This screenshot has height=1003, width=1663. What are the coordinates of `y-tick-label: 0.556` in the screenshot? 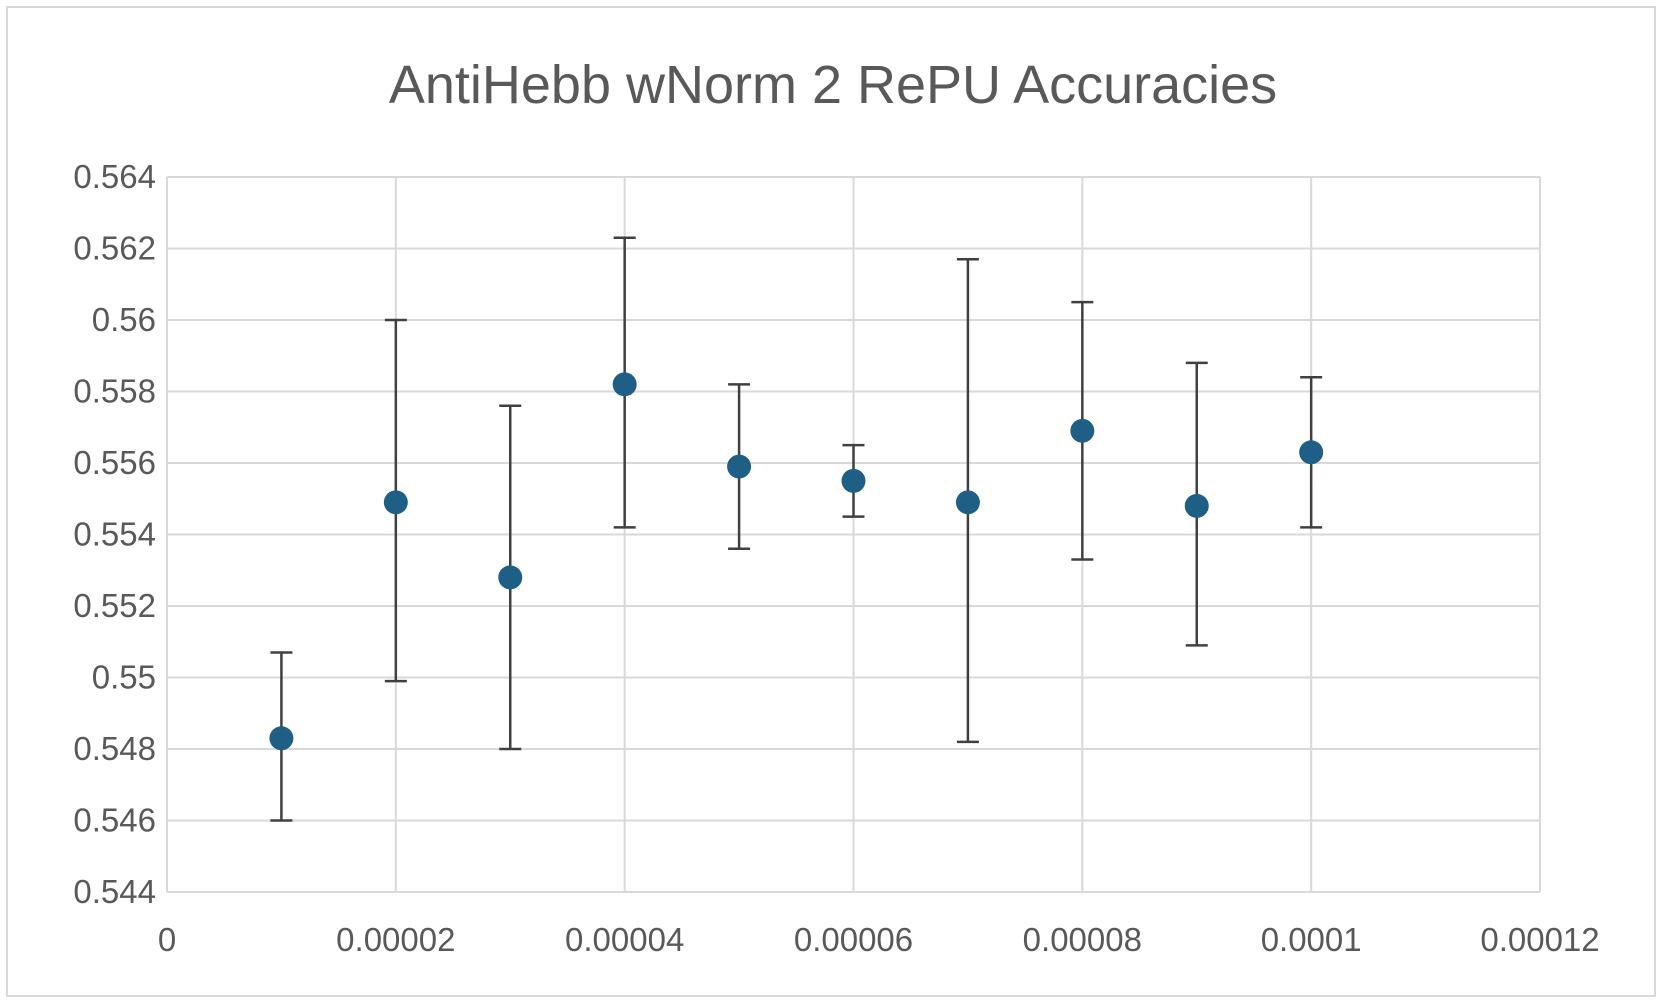 It's located at (114, 462).